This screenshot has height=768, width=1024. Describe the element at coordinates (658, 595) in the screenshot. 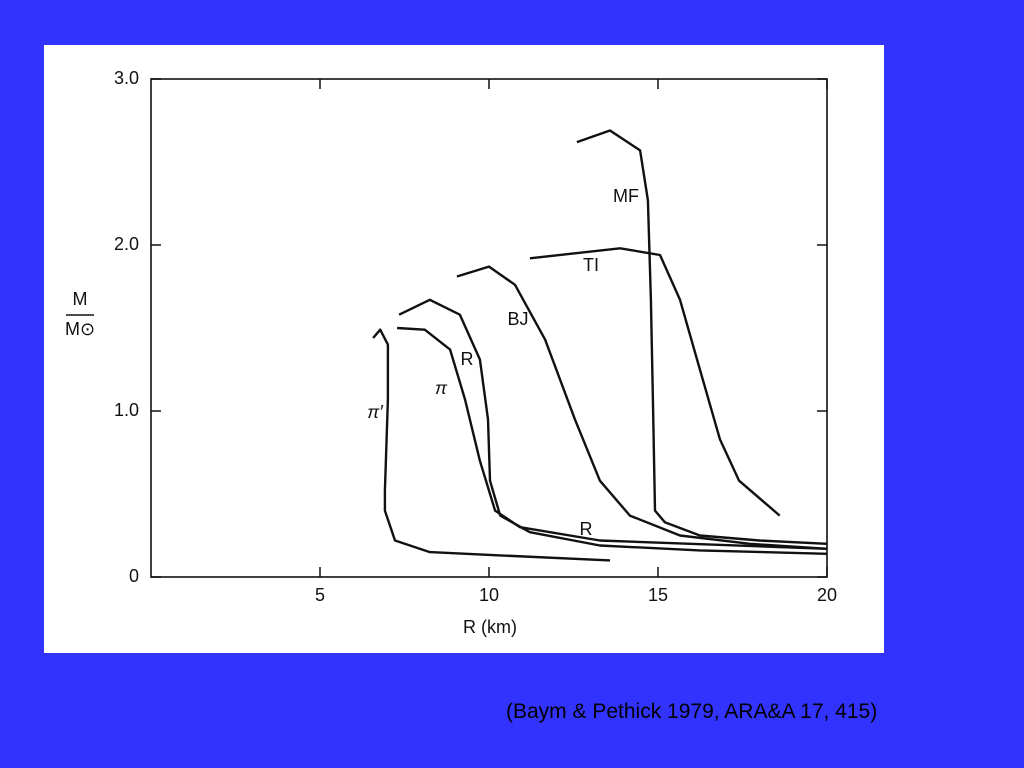

I see `x-tick-label: 15` at that location.